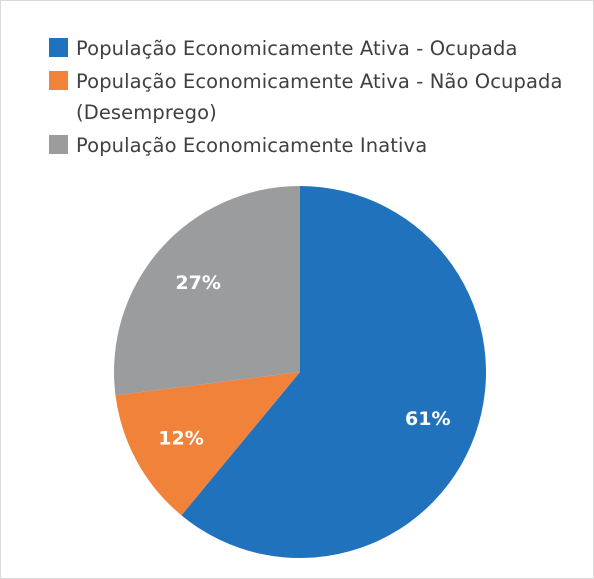 The image size is (594, 579). I want to click on legend-label-ocupada: População Economicamente Ativa - Ocupada, so click(297, 48).